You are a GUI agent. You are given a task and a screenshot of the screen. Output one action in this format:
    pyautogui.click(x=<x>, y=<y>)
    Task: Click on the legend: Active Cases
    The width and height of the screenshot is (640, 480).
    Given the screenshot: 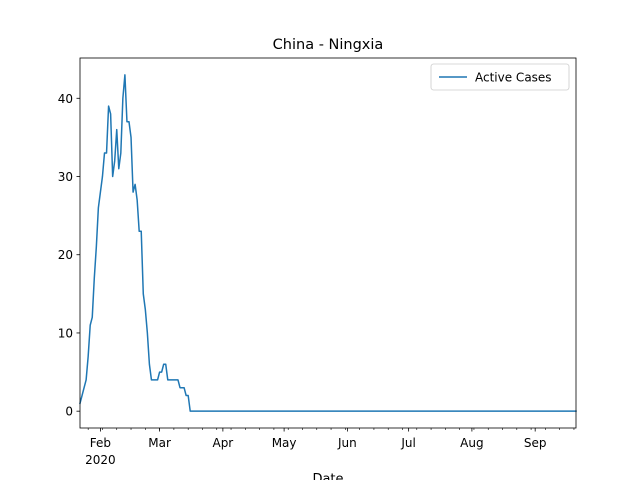 What is the action you would take?
    pyautogui.click(x=500, y=77)
    